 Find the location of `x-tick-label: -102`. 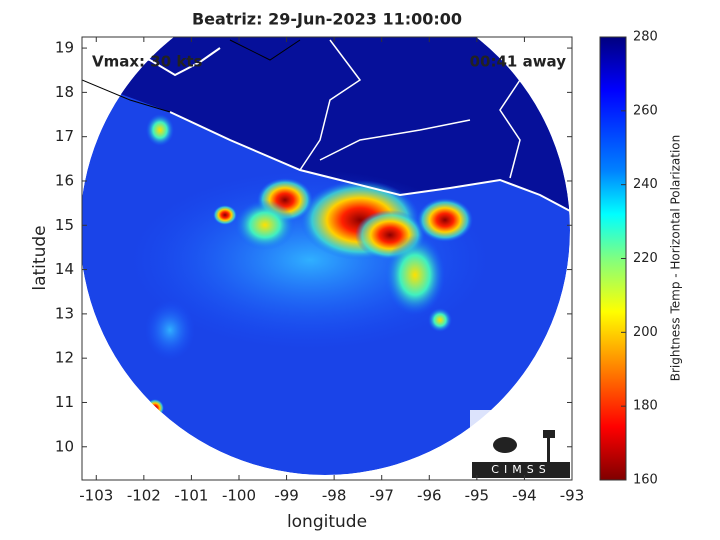

x-tick-label: -102 is located at coordinates (144, 496).